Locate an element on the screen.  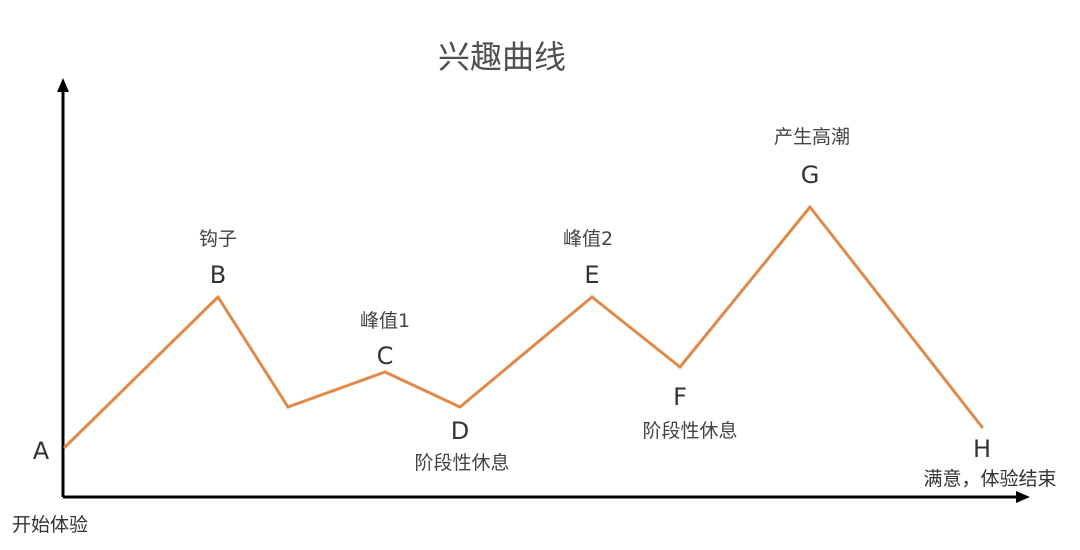
point-letter-f: F is located at coordinates (680, 397).